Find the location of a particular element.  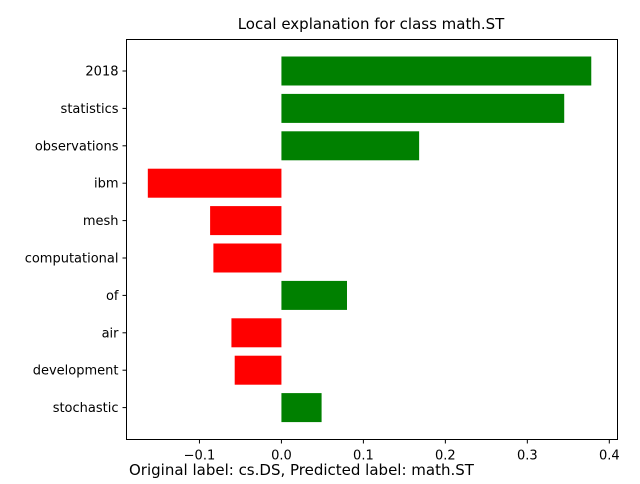

bar-statistics is located at coordinates (423, 108).